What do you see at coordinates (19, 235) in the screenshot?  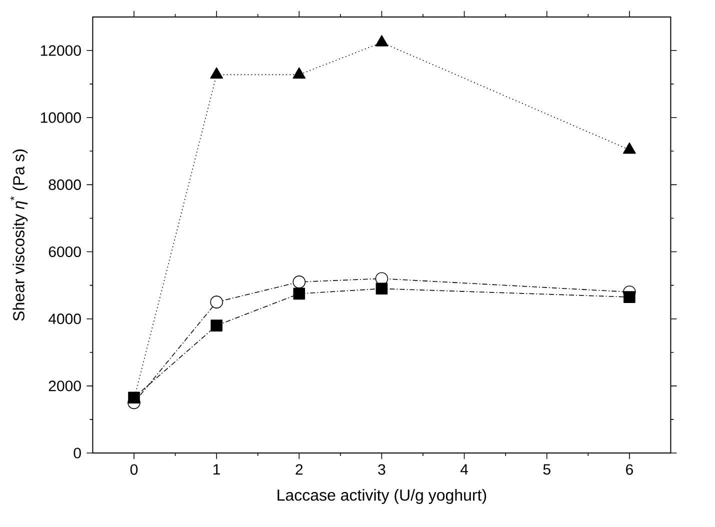 I see `y-axis-title: Shear viscosity η$^{*}$ (Pa s)` at bounding box center [19, 235].